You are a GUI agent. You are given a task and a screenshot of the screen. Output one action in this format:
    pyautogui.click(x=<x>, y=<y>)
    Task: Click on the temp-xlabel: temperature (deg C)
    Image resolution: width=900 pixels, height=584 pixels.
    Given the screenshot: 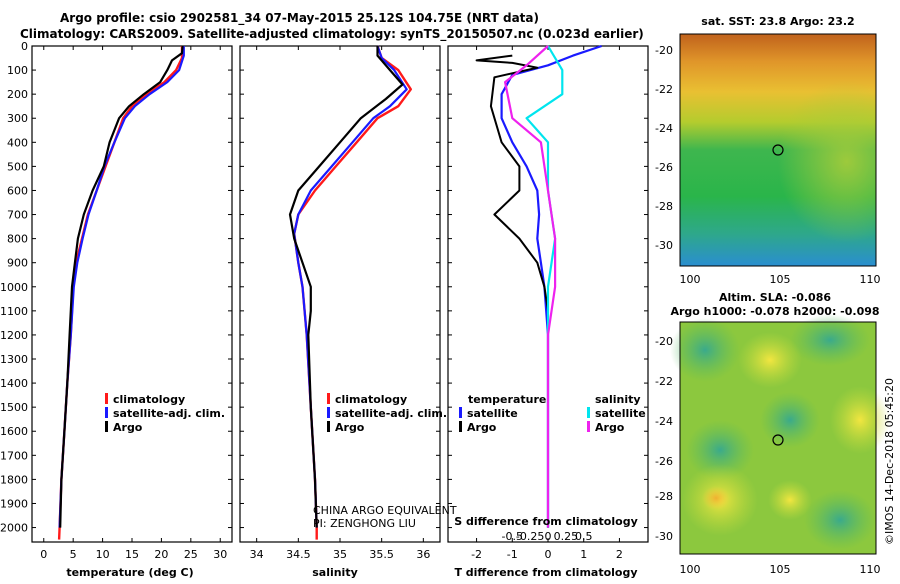 What is the action you would take?
    pyautogui.click(x=129, y=572)
    